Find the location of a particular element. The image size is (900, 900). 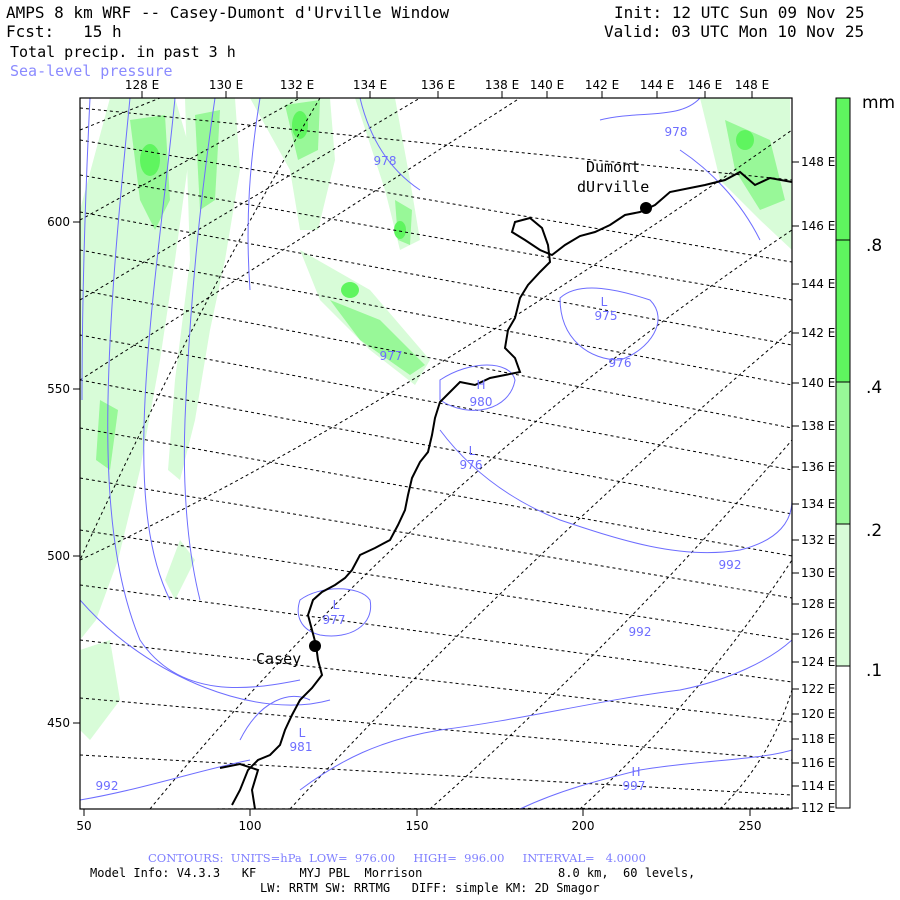

right-tick-label: 148 E is located at coordinates (818, 162).